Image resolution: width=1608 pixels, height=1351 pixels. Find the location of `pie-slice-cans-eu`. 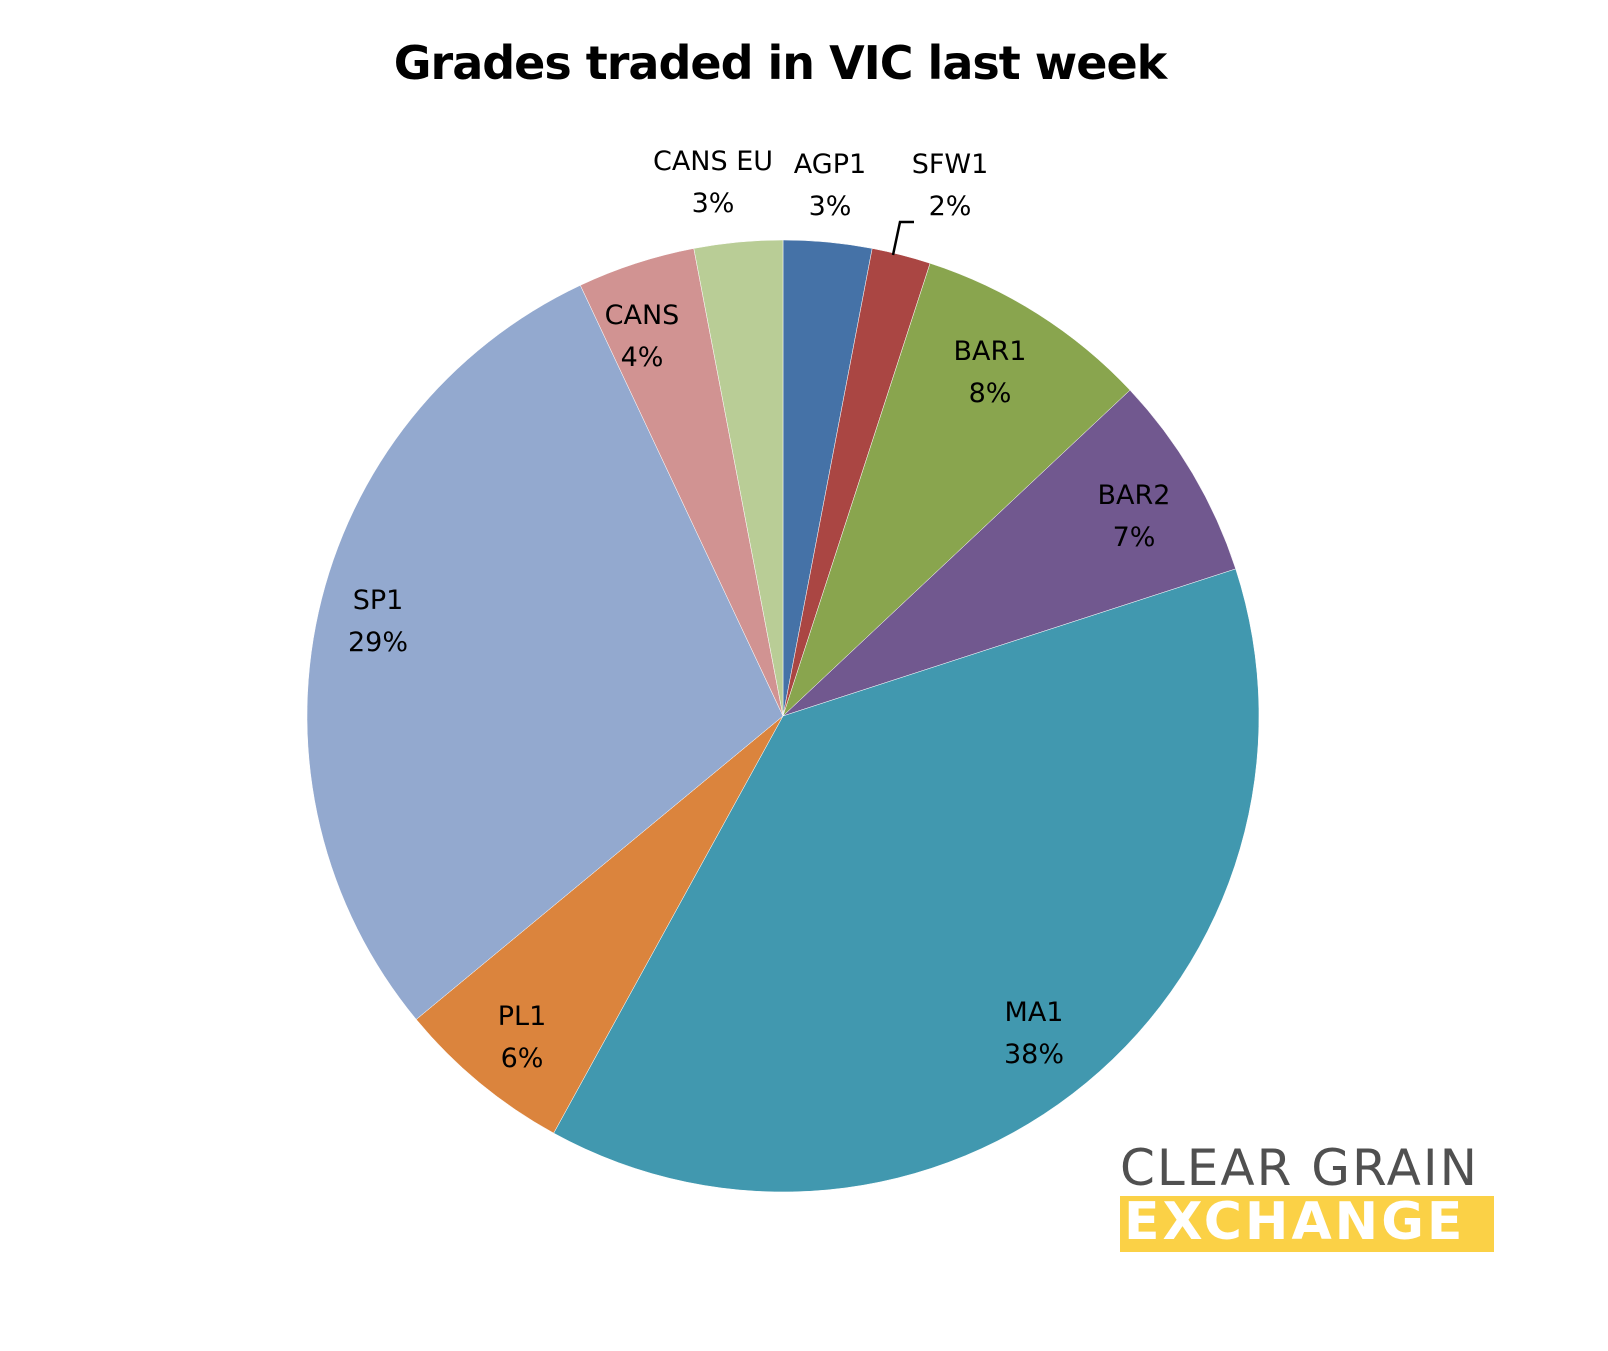

pie-slice-cans-eu is located at coordinates (738, 478).